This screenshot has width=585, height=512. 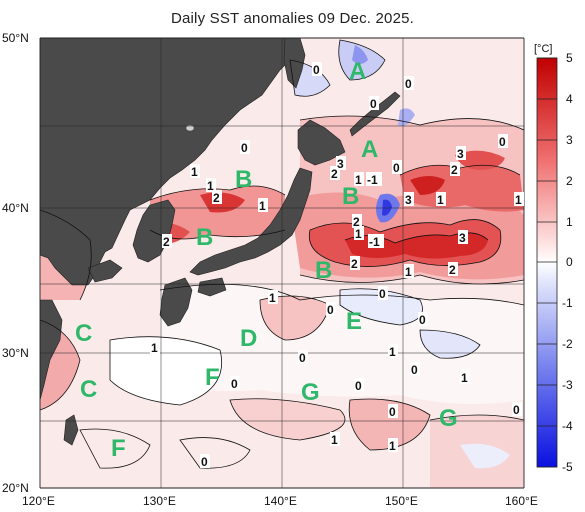 What do you see at coordinates (567, 303) in the screenshot?
I see `colorbar-tick-label: -1` at bounding box center [567, 303].